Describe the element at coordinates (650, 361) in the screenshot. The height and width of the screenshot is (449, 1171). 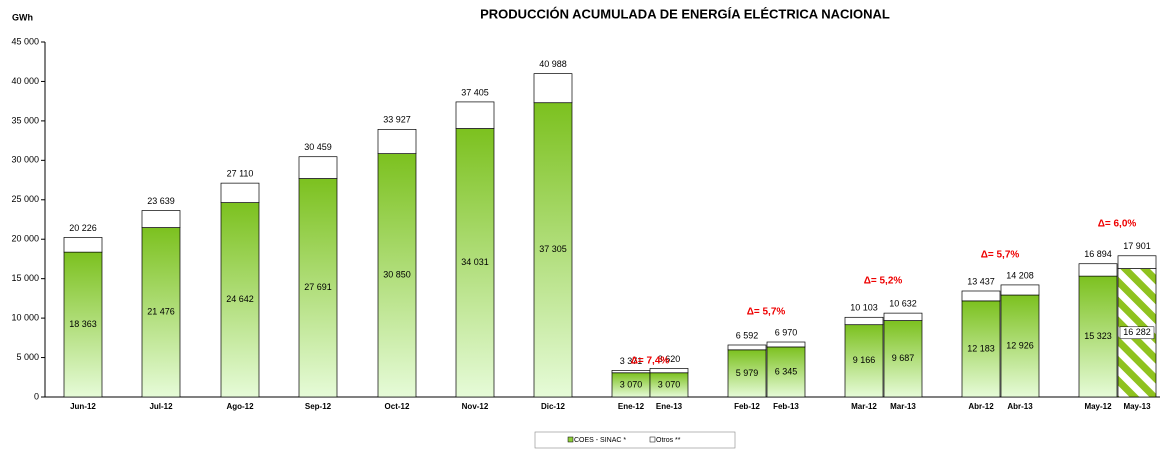
I see `delta-annotation: Δ= 7,4%` at that location.